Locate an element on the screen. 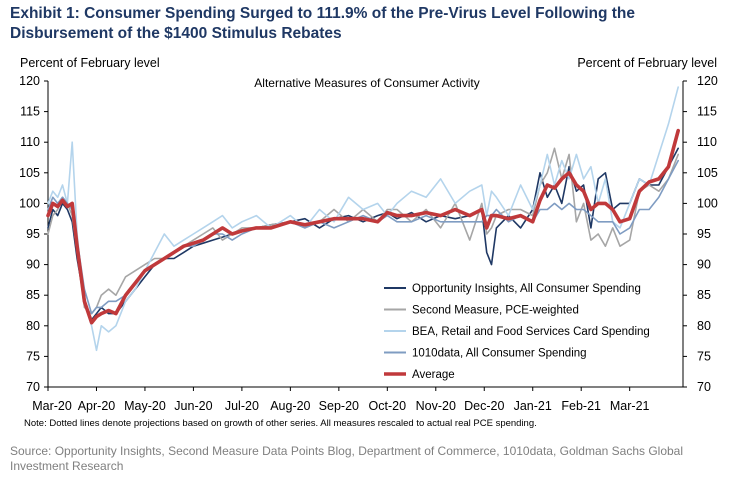  y-tick-label-left: 70 is located at coordinates (33, 387).